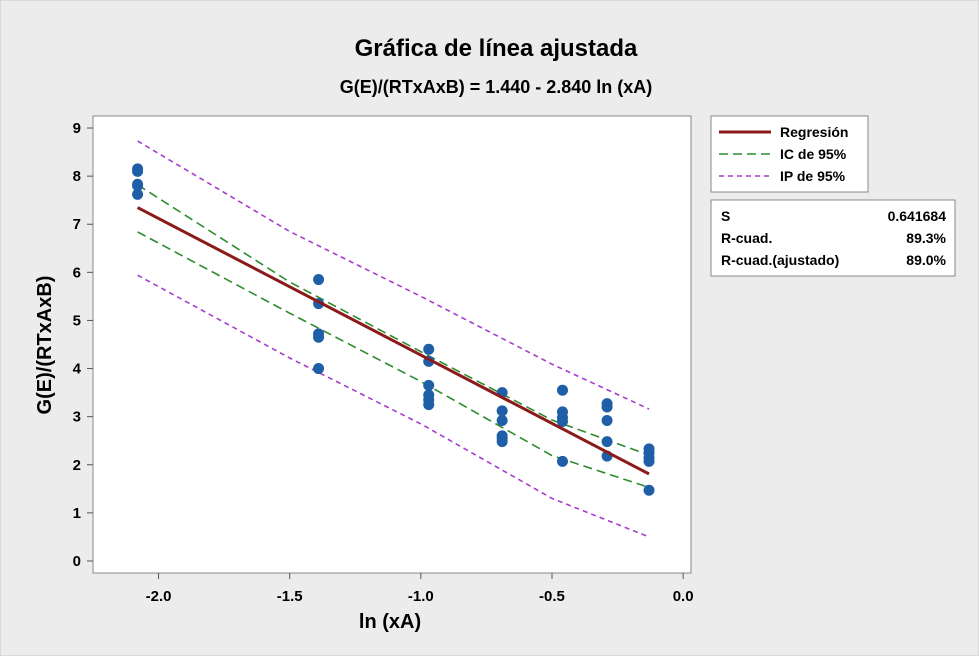 This screenshot has height=661, width=979. What do you see at coordinates (77, 176) in the screenshot?
I see `y-tick-label: 8` at bounding box center [77, 176].